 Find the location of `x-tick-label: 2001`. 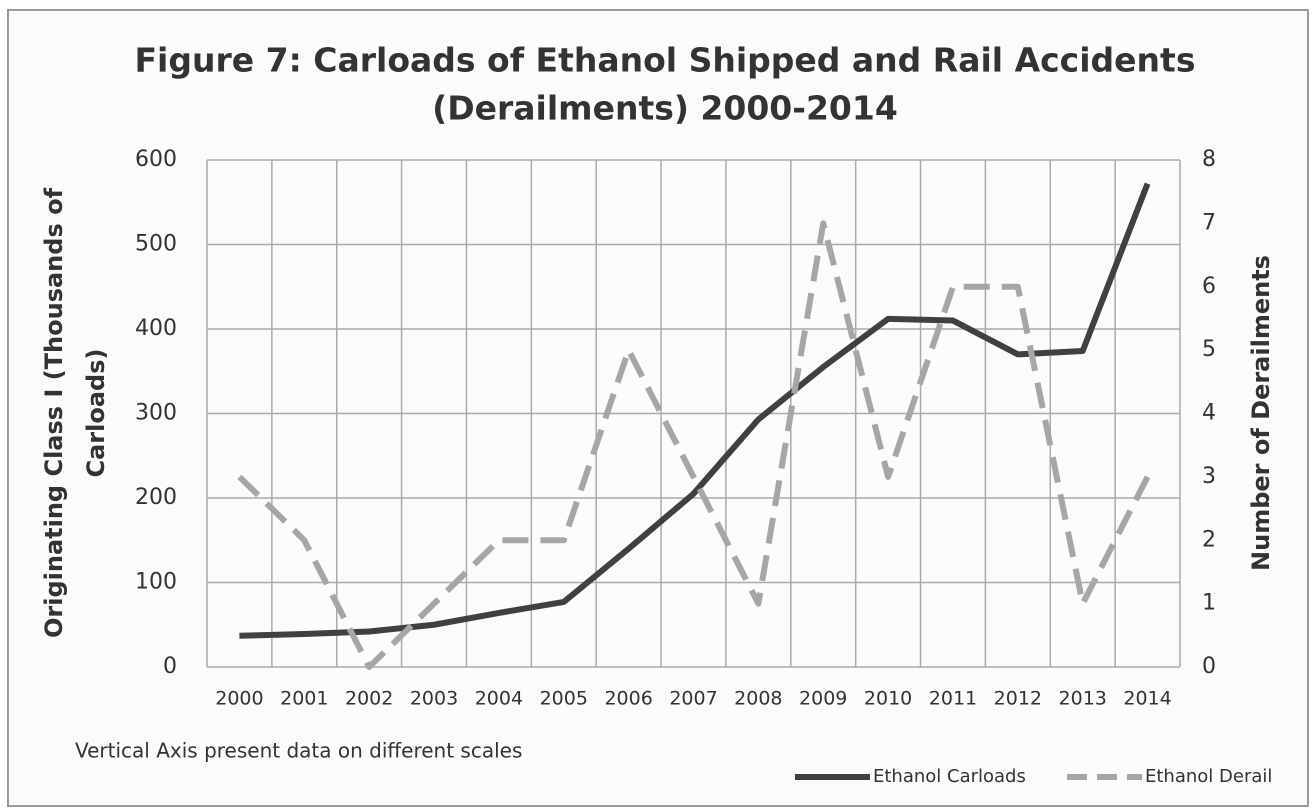

x-tick-label: 2001 is located at coordinates (304, 699).